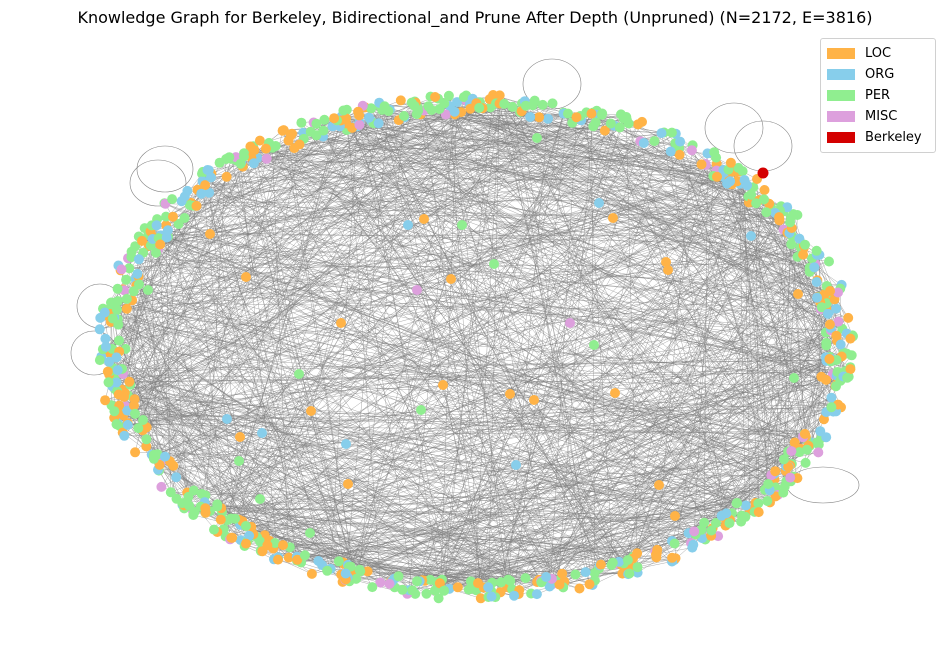 The width and height of the screenshot is (950, 658). I want to click on legend-swatch-per, so click(841, 95).